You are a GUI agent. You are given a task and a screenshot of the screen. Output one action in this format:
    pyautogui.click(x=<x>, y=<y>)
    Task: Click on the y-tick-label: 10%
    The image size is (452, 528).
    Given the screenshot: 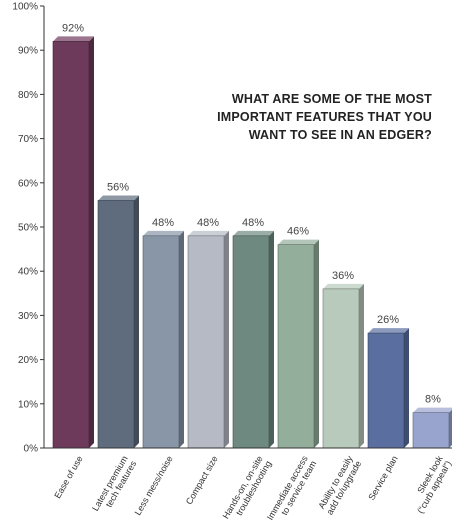 What is the action you would take?
    pyautogui.click(x=28, y=404)
    